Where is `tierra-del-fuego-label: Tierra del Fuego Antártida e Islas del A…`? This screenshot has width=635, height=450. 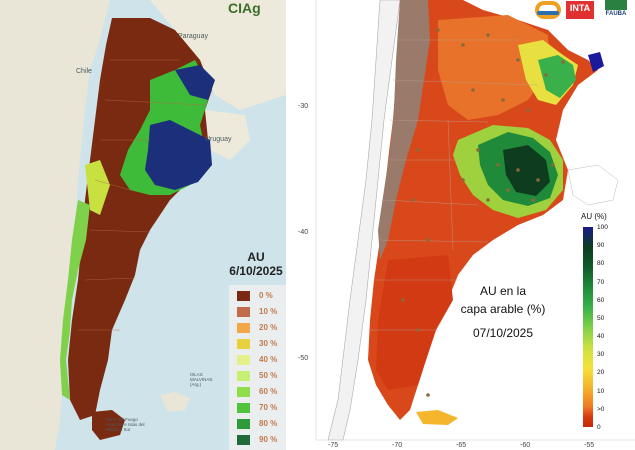 tierra-del-fuego-label: Tierra del Fuego Antártida e Islas del A… is located at coordinates (125, 424).